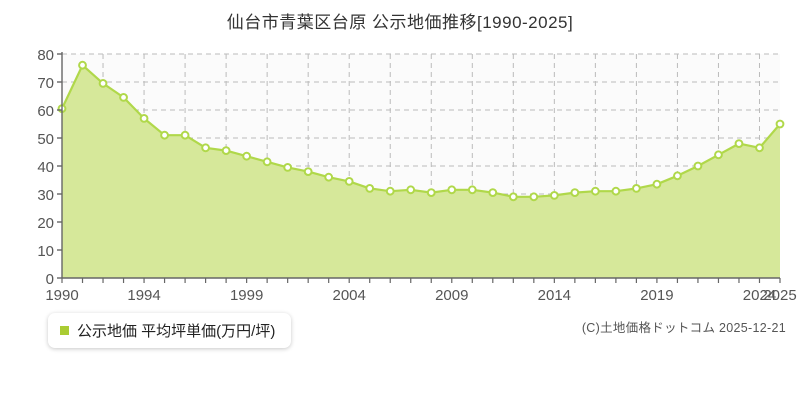 This screenshot has height=400, width=800. What do you see at coordinates (45, 83) in the screenshot?
I see `svg-text: 70` at bounding box center [45, 83].